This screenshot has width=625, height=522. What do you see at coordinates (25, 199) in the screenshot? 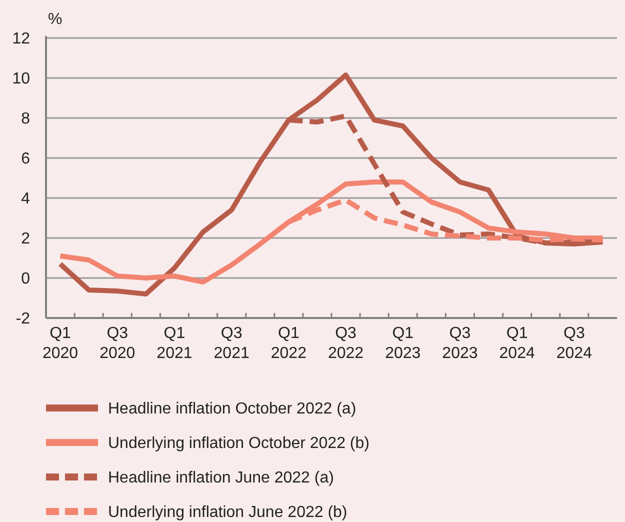
I see `y-tick-label: 4` at bounding box center [25, 199].